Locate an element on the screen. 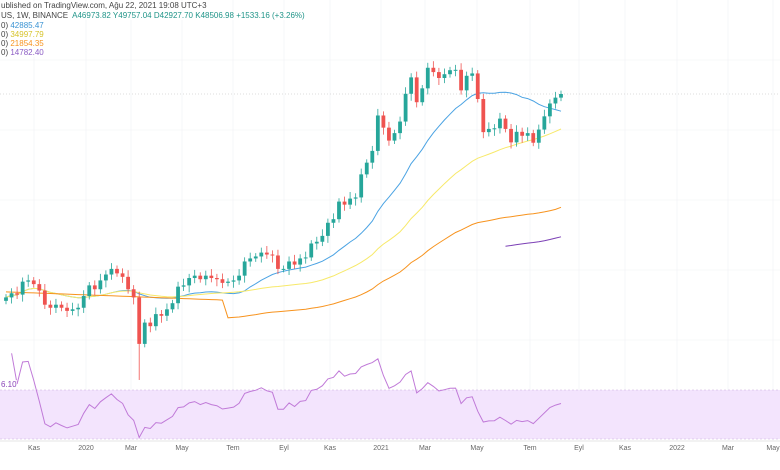 This screenshot has width=780, height=470. high-value: Y49757.04 is located at coordinates (132, 15).